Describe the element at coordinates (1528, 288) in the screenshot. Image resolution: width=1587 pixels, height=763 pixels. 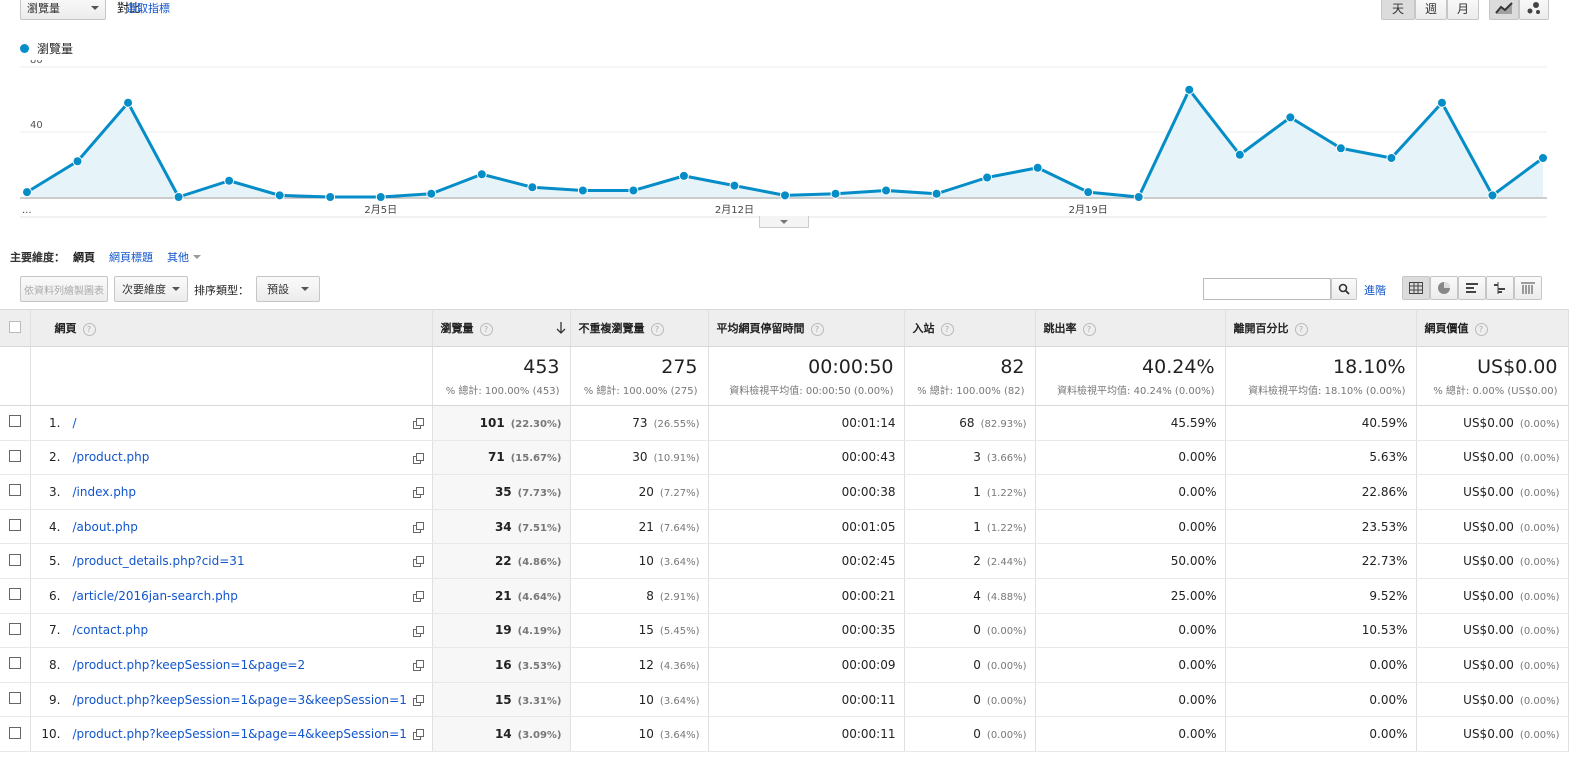
I see `view-pivot-button` at that location.